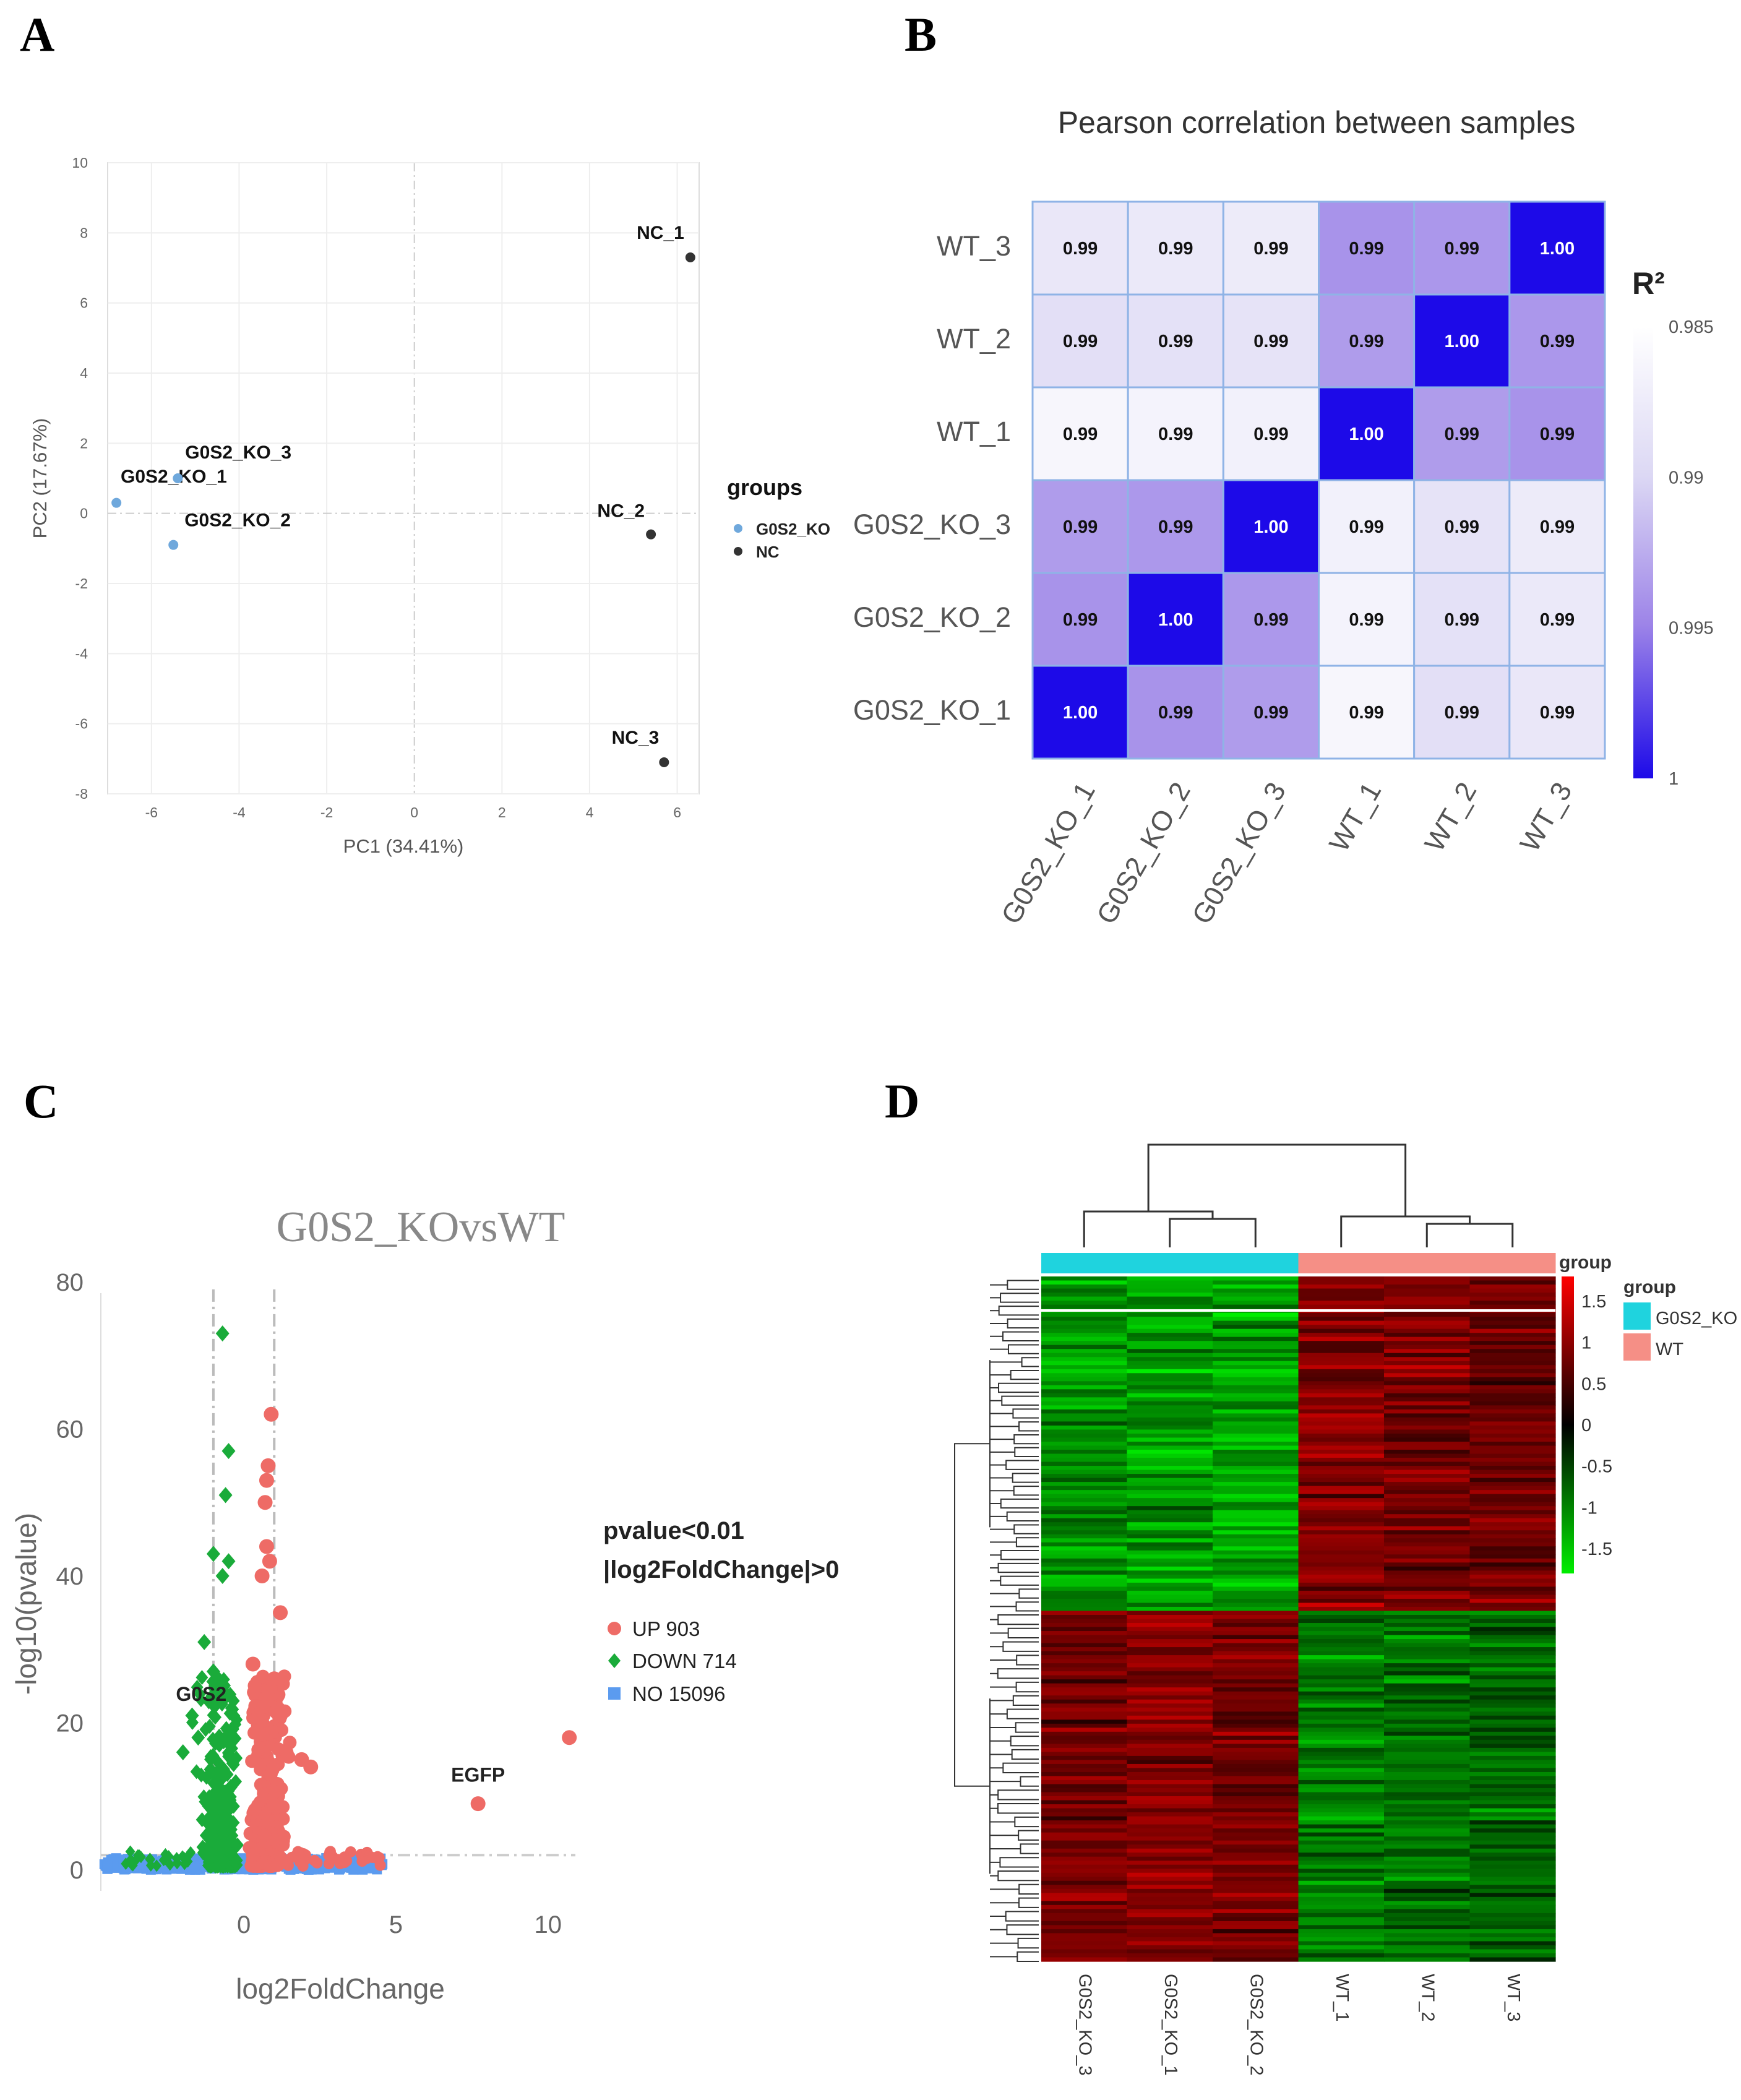 This screenshot has height=2100, width=1741. I want to click on panel-letter-c: C, so click(41, 1101).